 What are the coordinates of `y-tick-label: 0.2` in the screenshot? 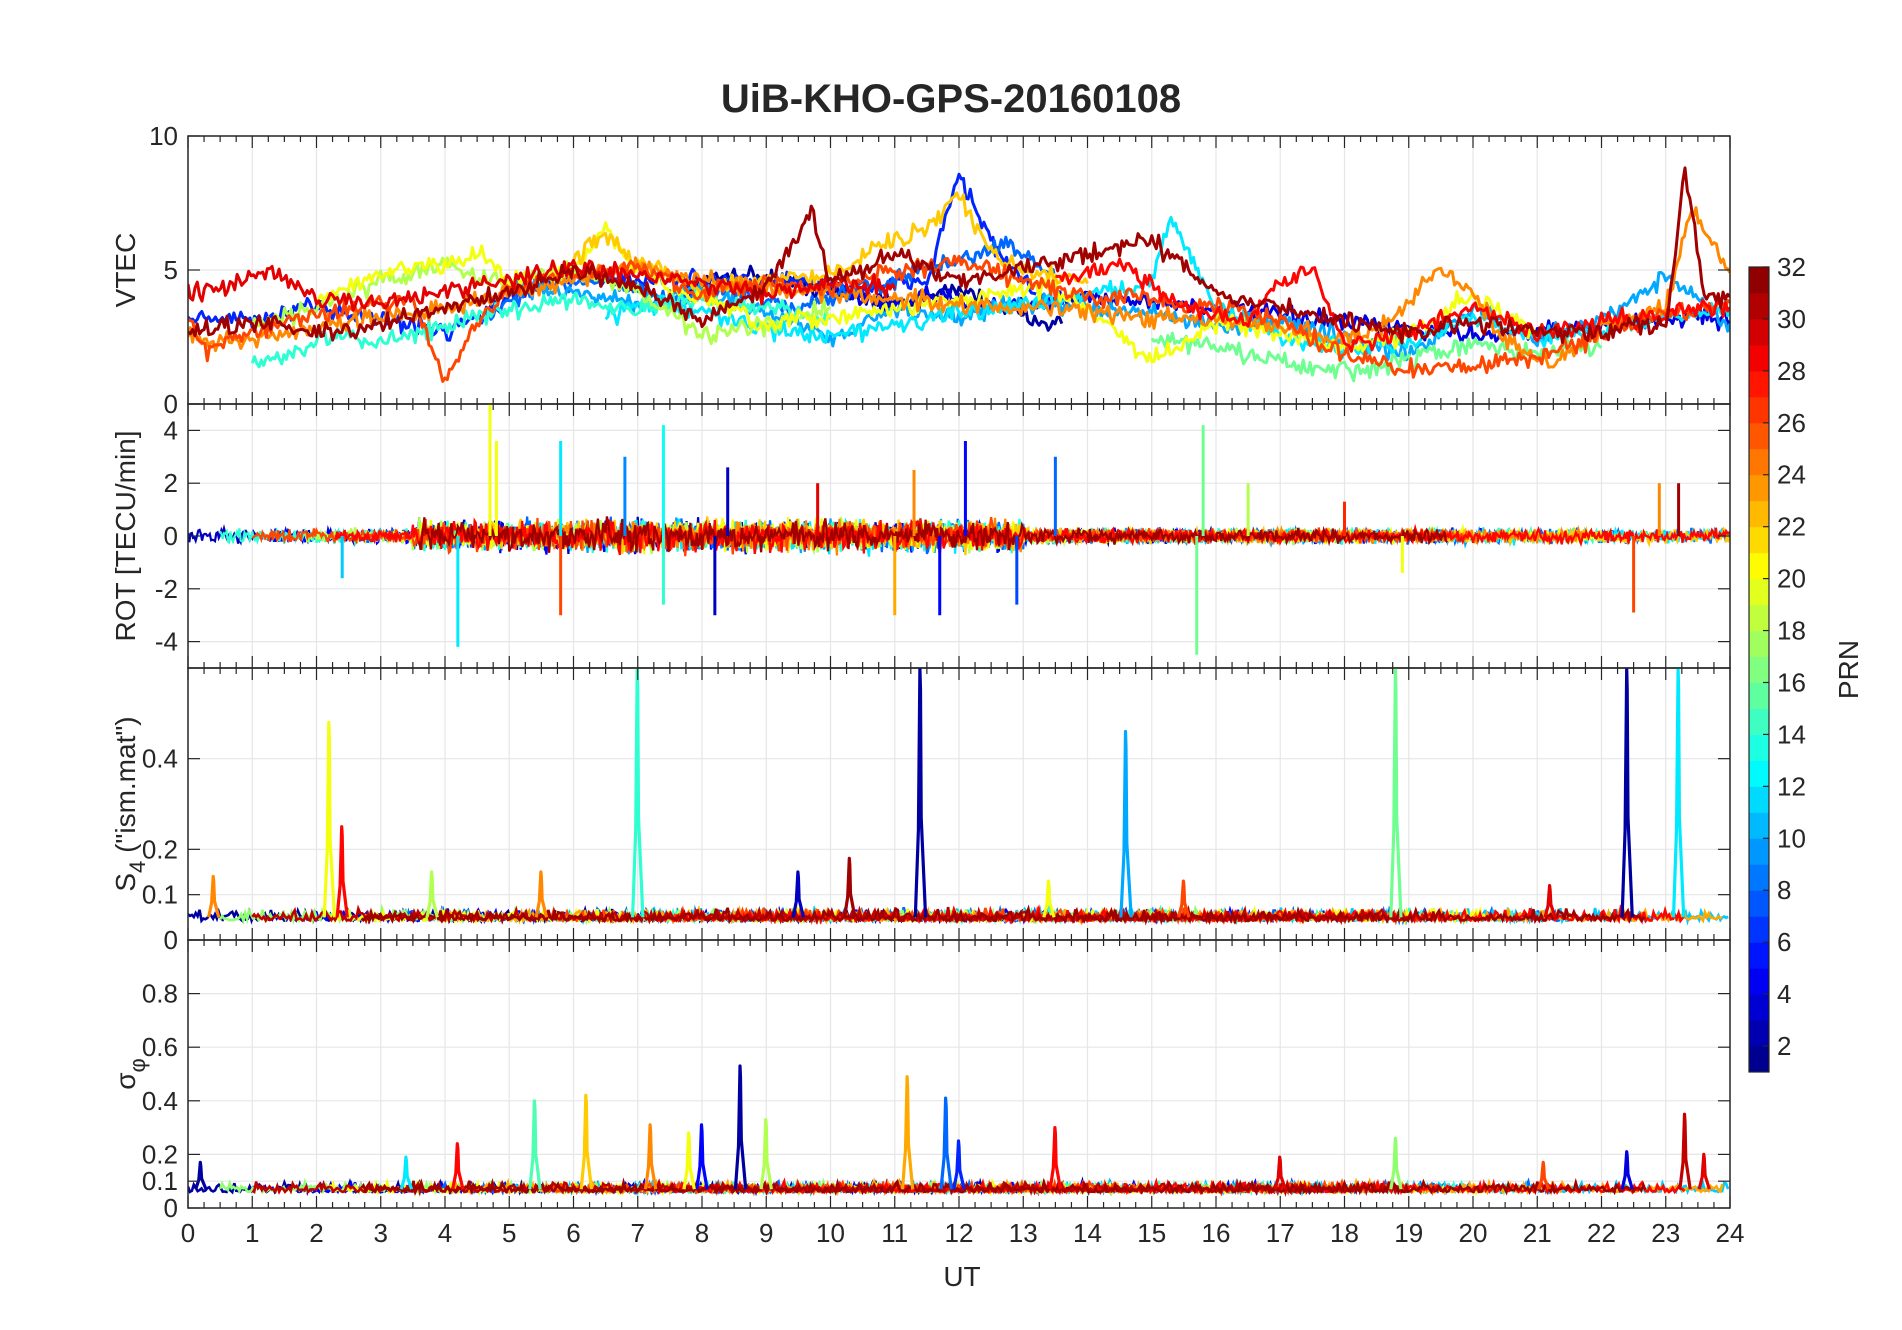 It's located at (160, 1154).